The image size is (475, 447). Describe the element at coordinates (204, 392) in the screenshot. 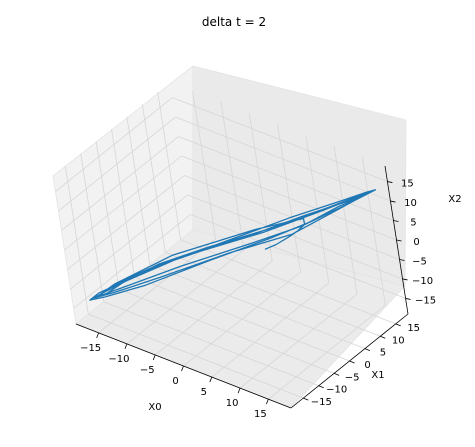

I see `x-tick-label: 5` at that location.